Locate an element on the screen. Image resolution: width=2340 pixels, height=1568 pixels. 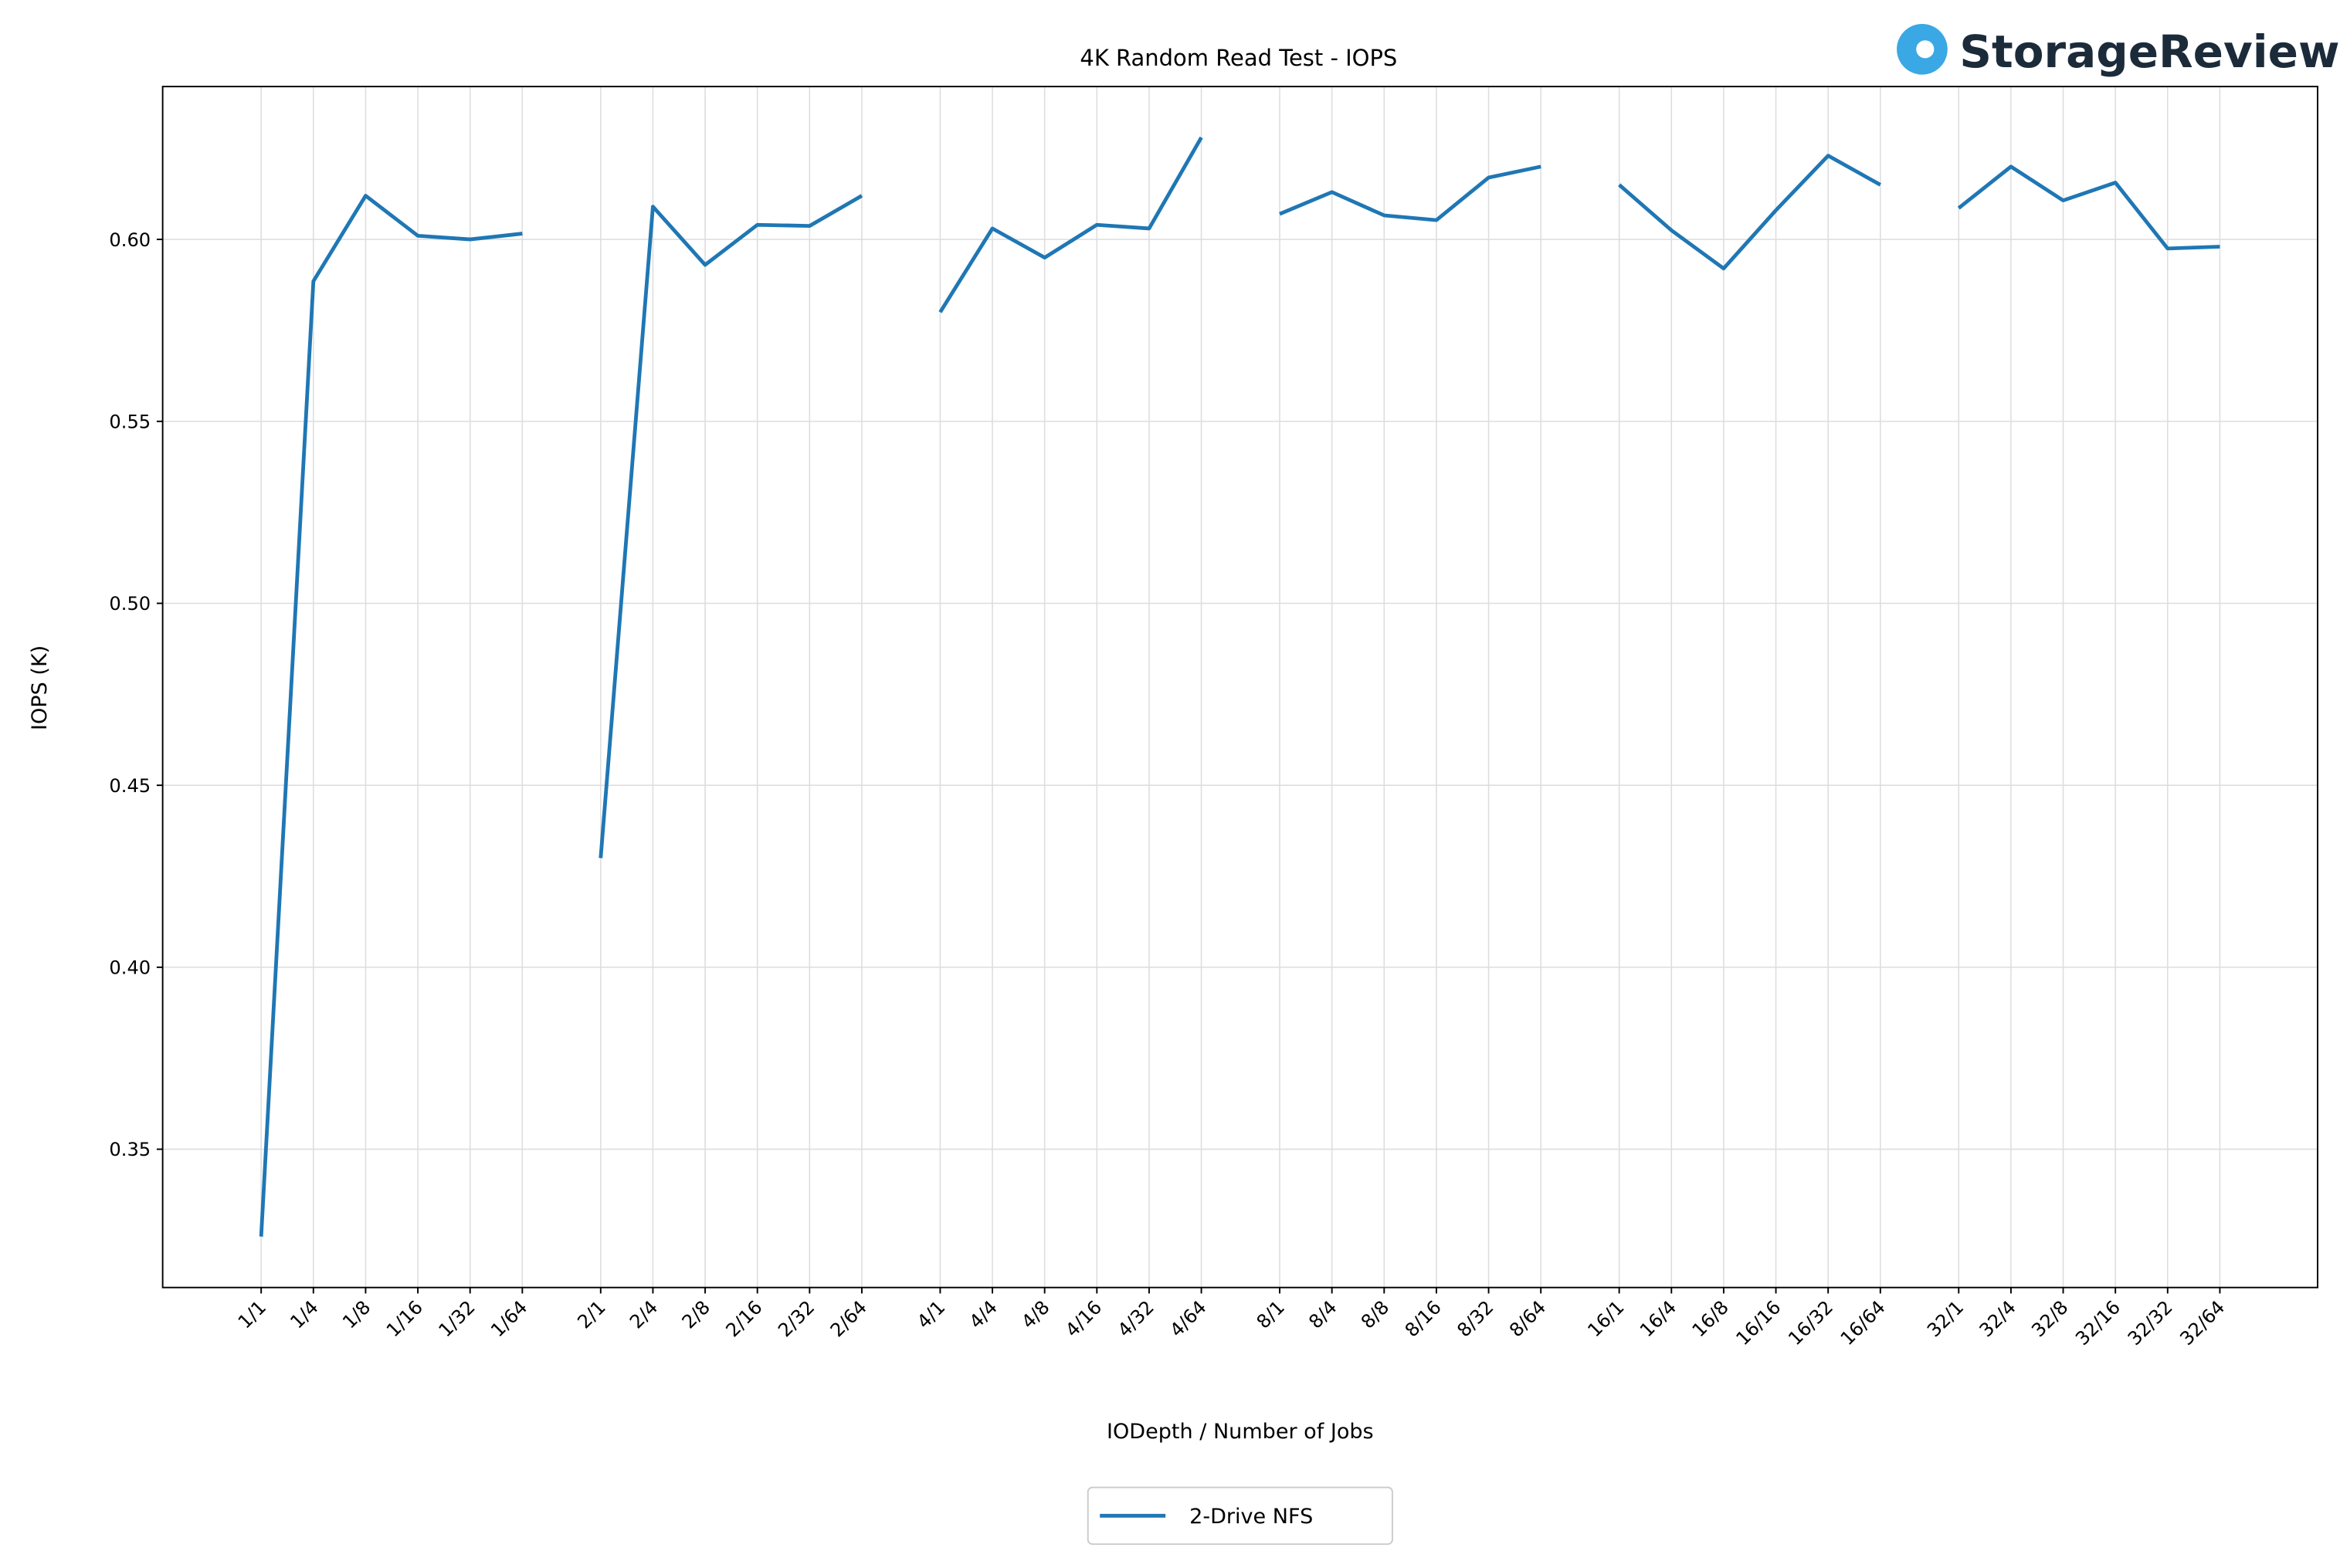
y-tick-label: 0.50 is located at coordinates (130, 604).